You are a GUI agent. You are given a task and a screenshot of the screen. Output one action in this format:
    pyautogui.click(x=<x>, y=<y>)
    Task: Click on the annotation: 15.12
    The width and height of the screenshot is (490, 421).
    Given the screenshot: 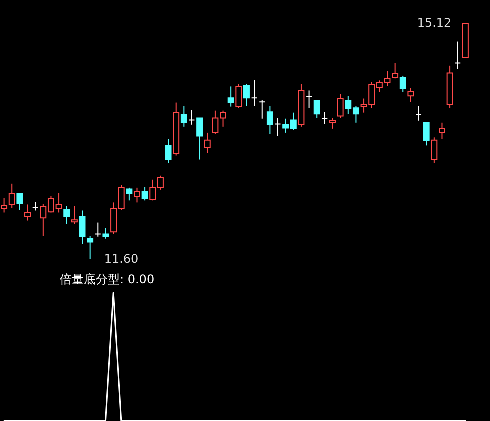 What is the action you would take?
    pyautogui.click(x=434, y=23)
    